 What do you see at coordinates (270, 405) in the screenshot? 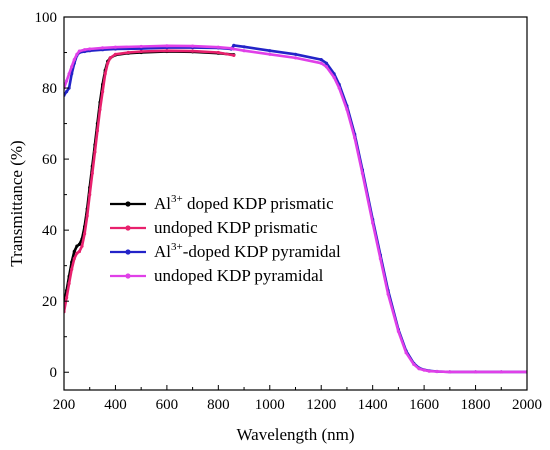
I see `x-tick-label: 1000` at bounding box center [270, 405].